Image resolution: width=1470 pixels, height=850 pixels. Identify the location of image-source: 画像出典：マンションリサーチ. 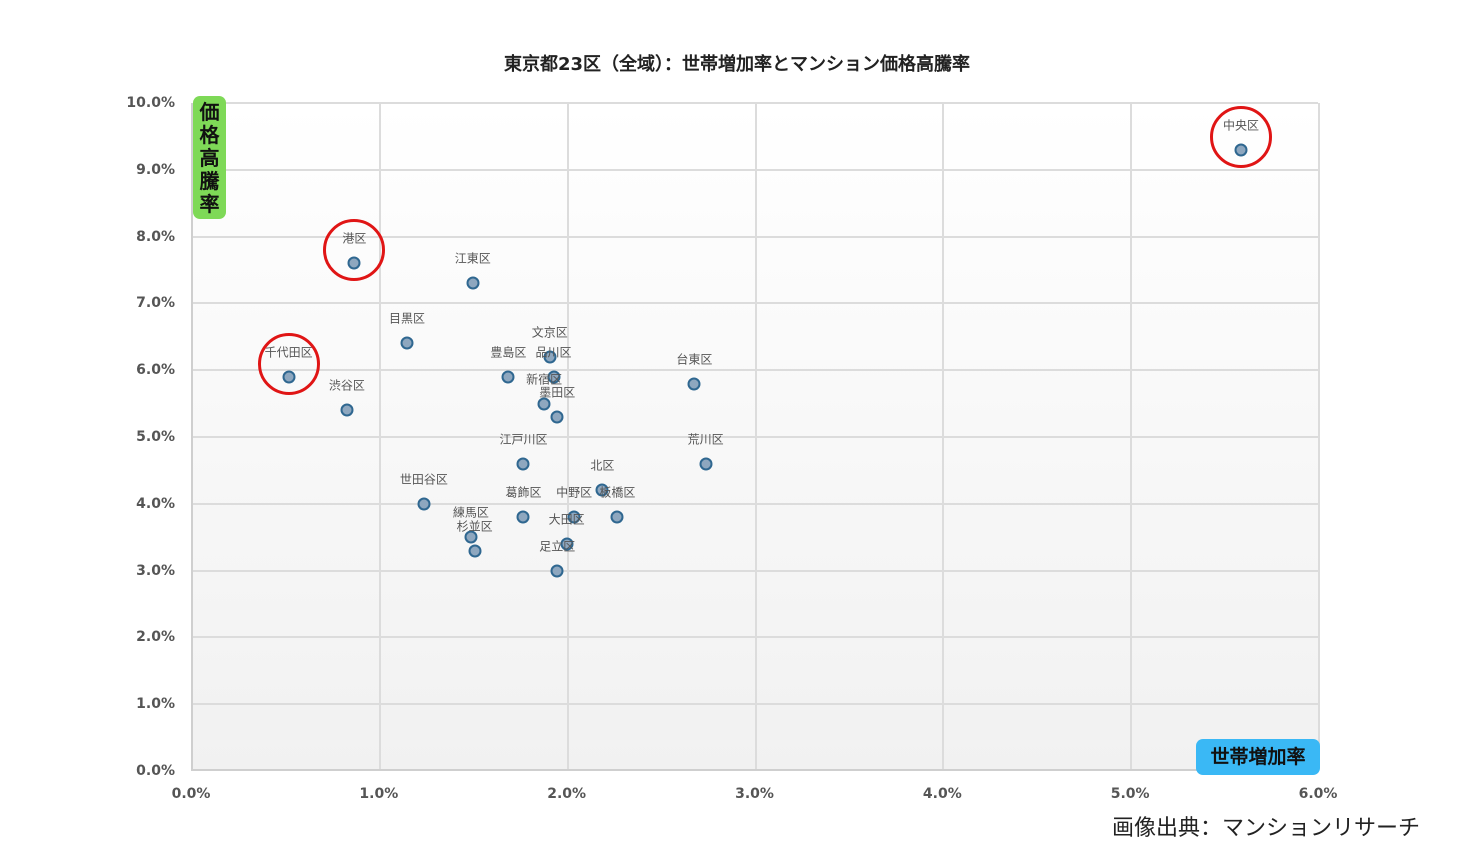
(1266, 828).